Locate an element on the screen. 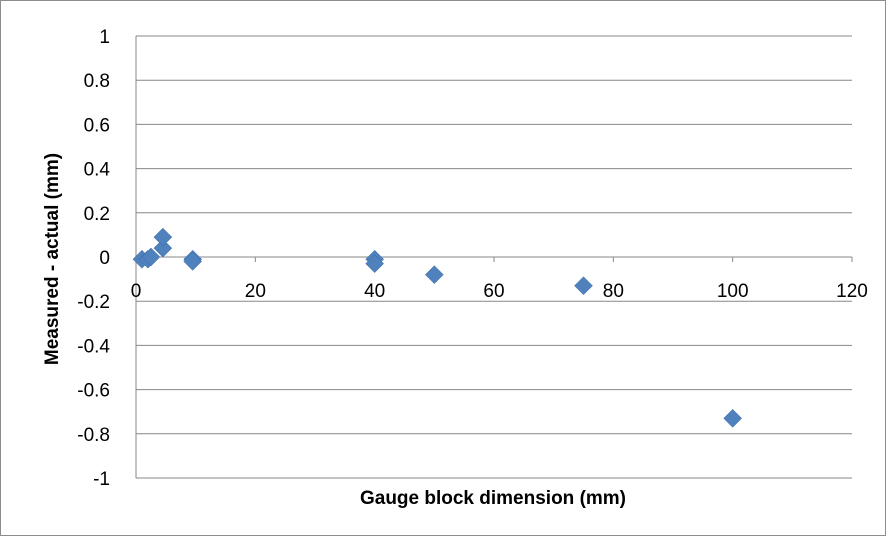 Image resolution: width=886 pixels, height=540 pixels. x-tick-labels: 0 20 40 60 80 100 120 is located at coordinates (499, 291).